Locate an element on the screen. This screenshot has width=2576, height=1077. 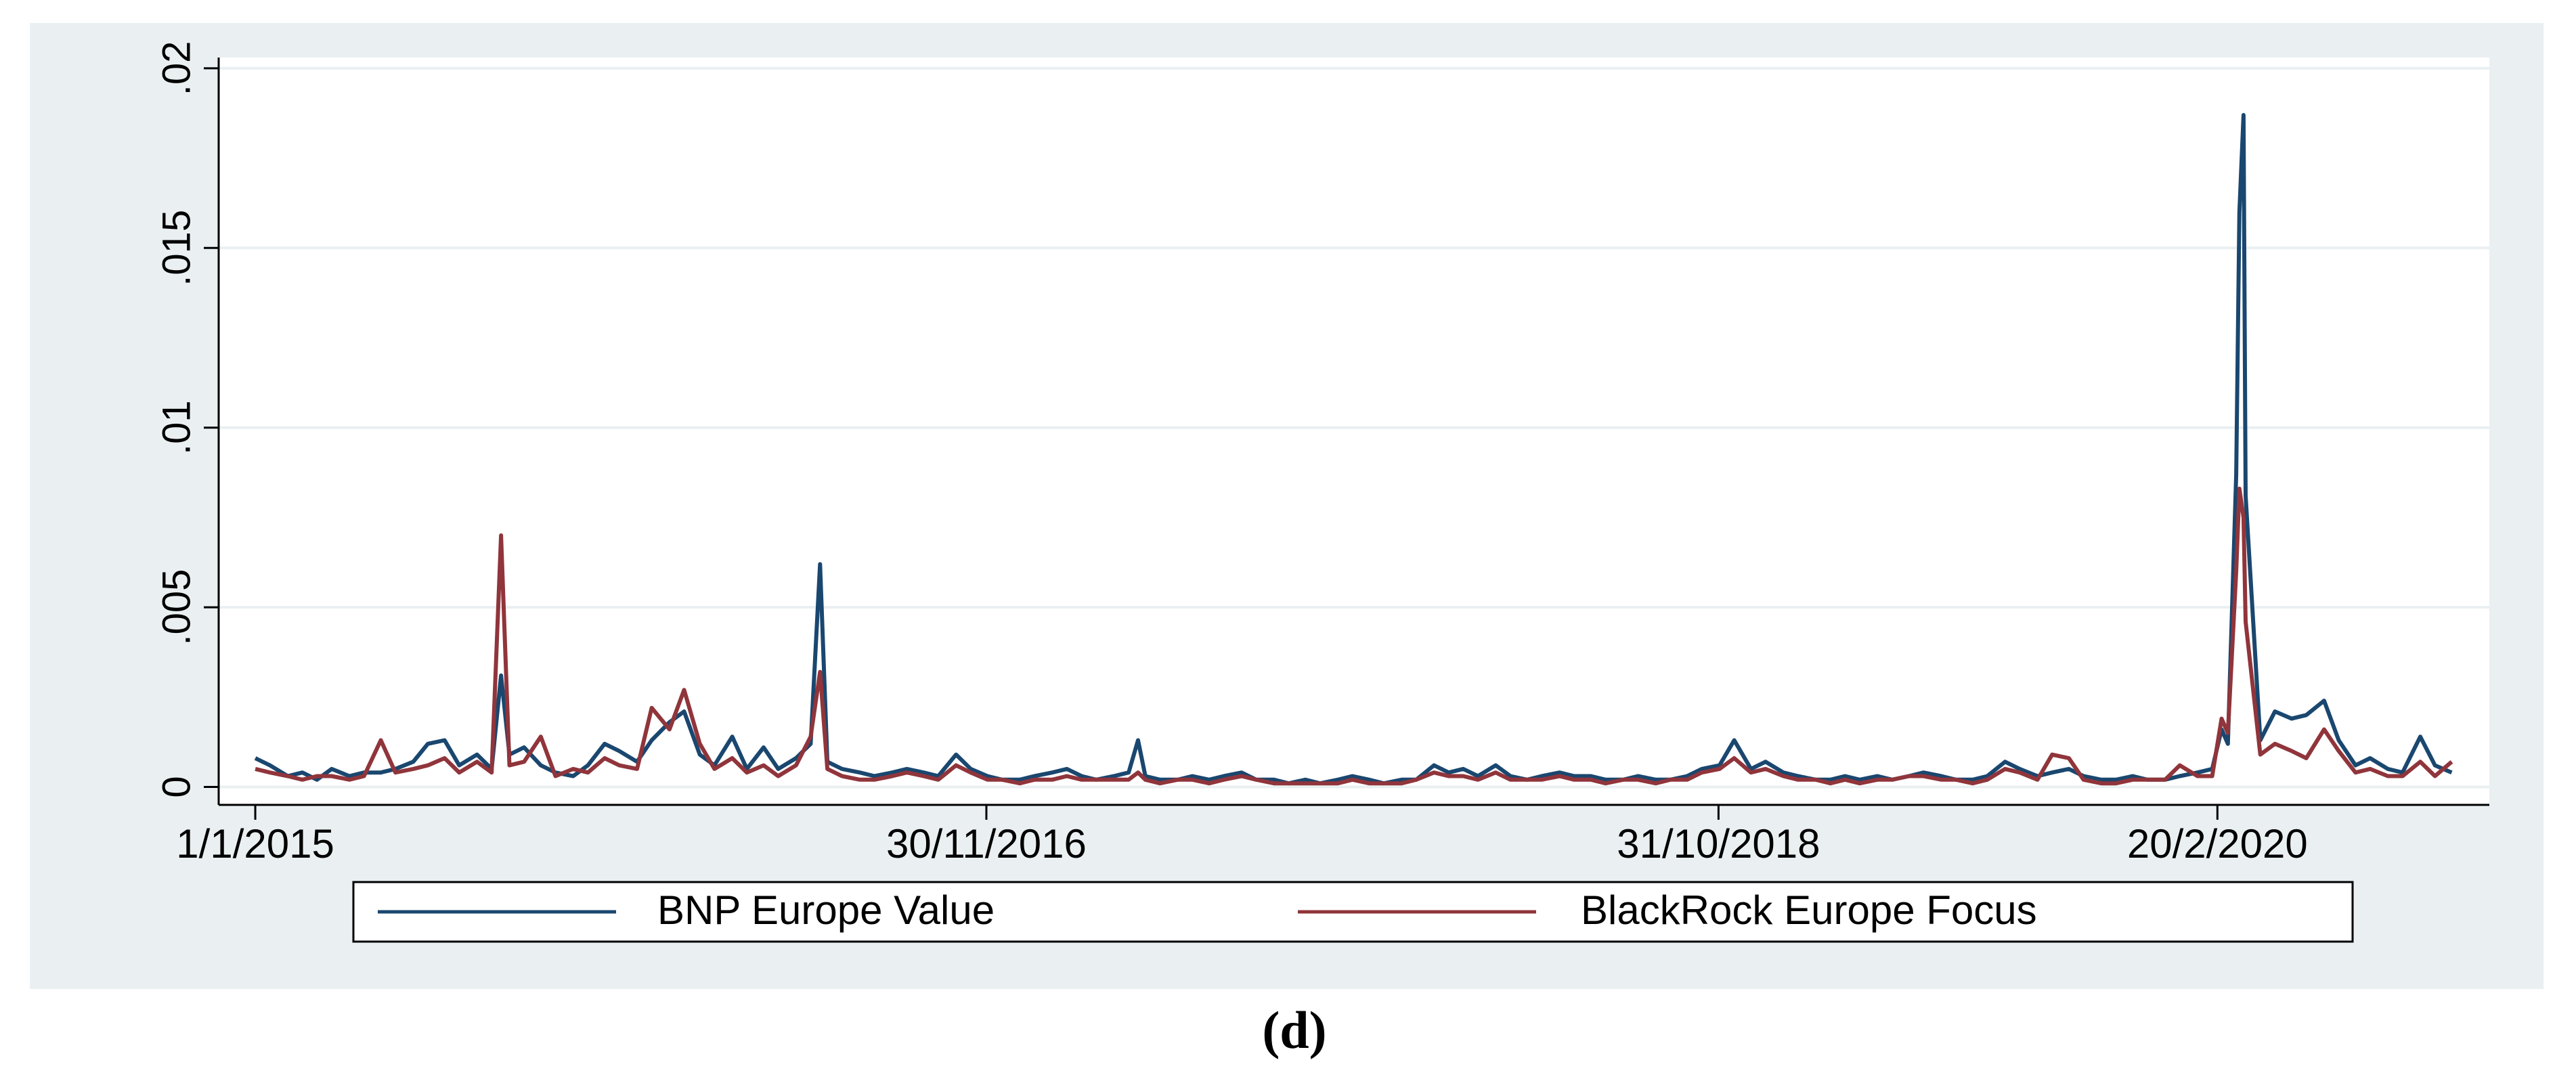
y-tick-label: .015 is located at coordinates (176, 248).